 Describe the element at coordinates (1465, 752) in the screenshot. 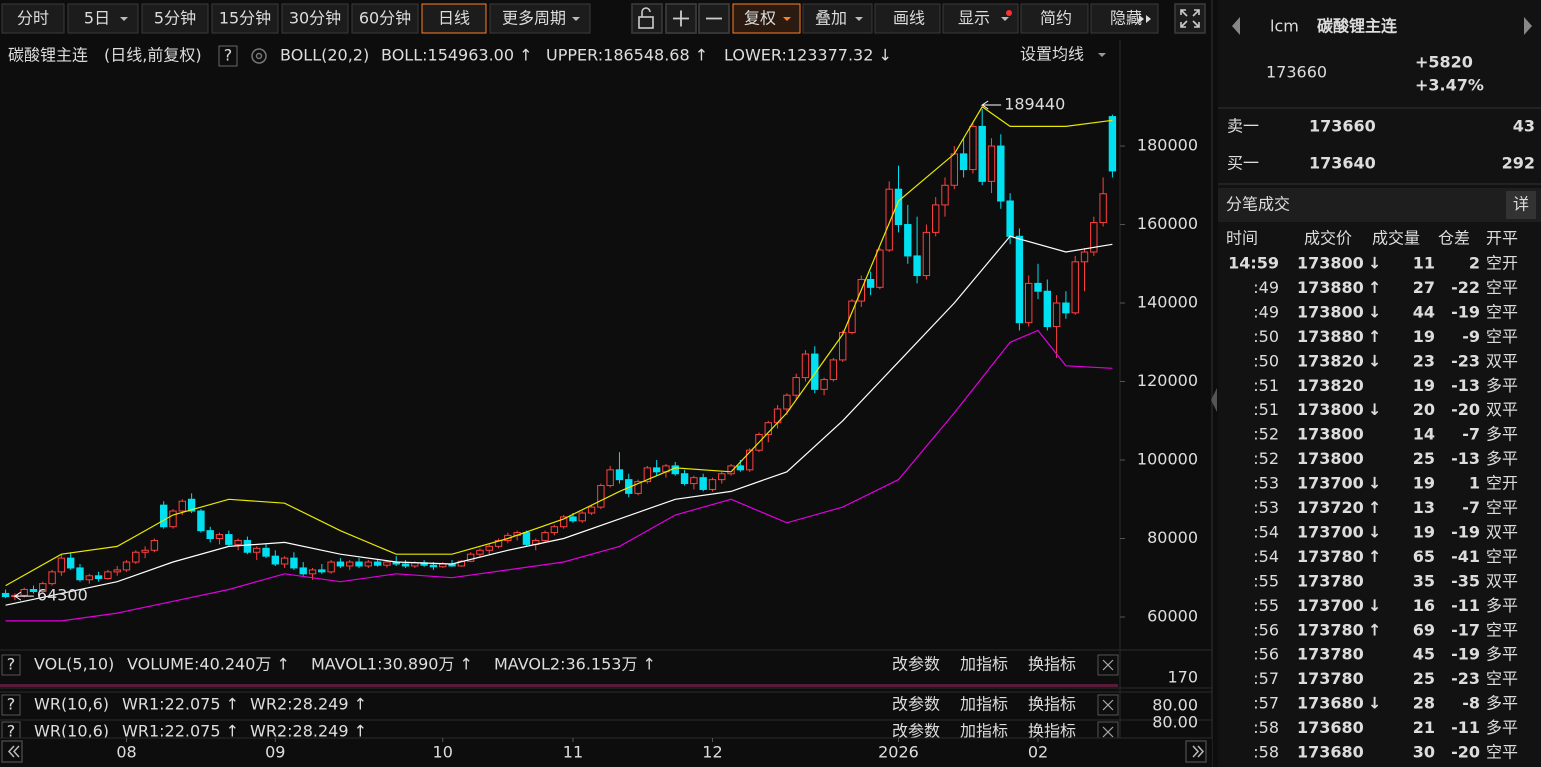

I see `trade-oi-change: -20` at that location.